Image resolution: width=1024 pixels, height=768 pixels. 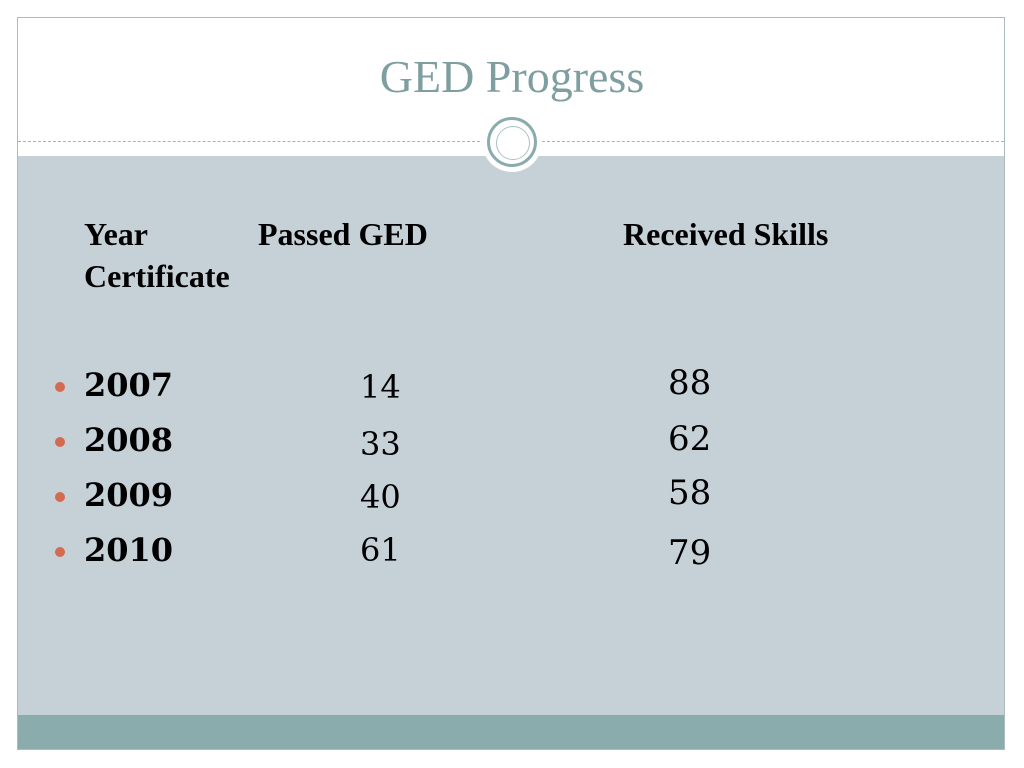 What do you see at coordinates (690, 553) in the screenshot?
I see `row-skills-value: 79` at bounding box center [690, 553].